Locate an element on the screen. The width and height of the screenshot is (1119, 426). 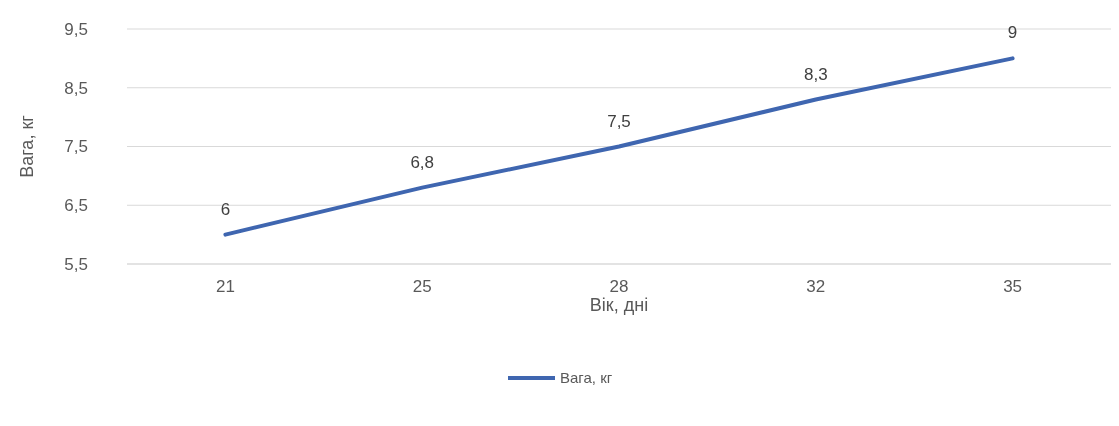
y-tick-label: 9,5 is located at coordinates (76, 29).